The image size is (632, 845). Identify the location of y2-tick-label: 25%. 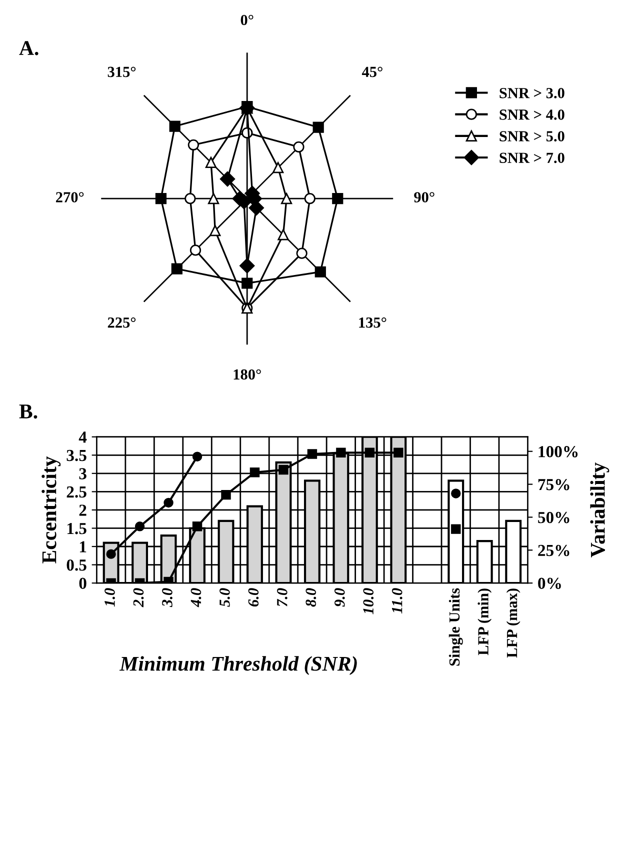
(554, 550).